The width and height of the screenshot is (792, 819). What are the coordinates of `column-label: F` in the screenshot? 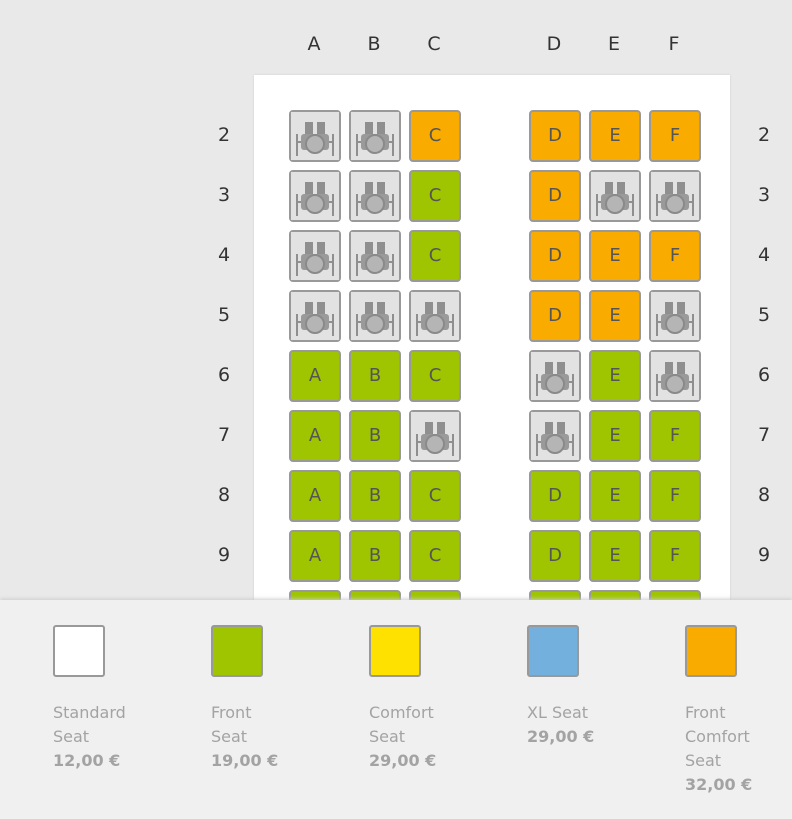 It's located at (674, 44).